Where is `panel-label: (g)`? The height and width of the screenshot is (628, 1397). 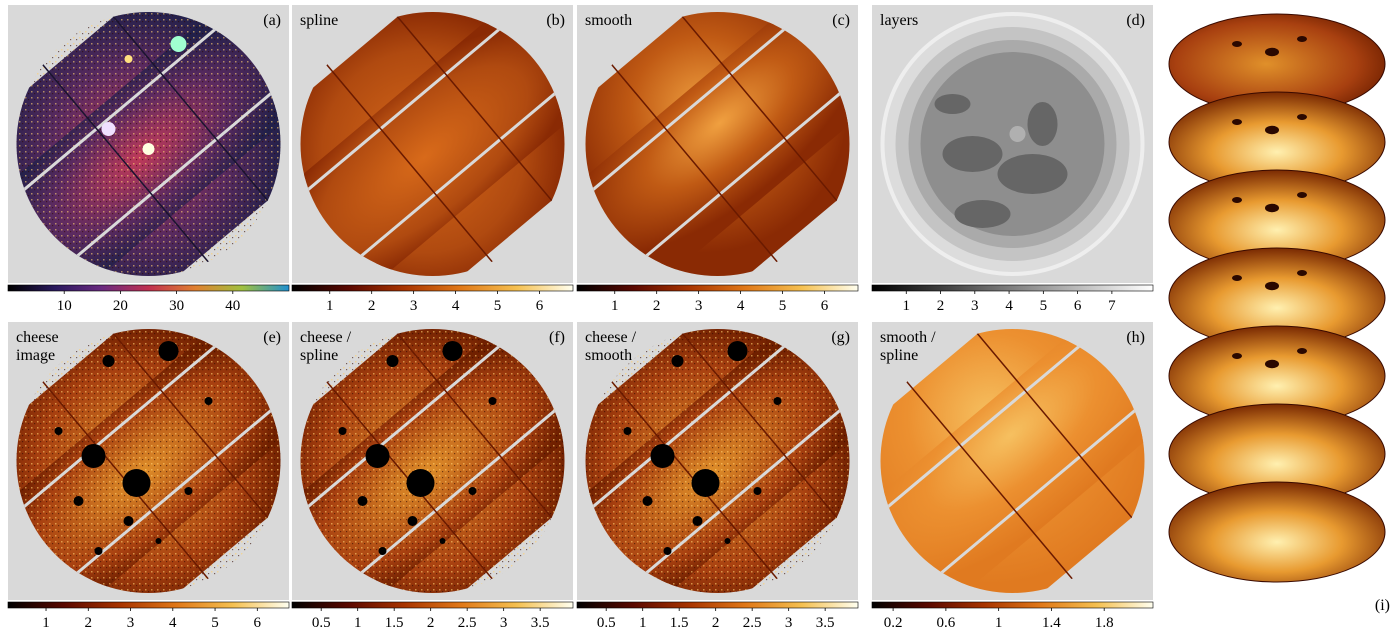
panel-label: (g) is located at coordinates (840, 337).